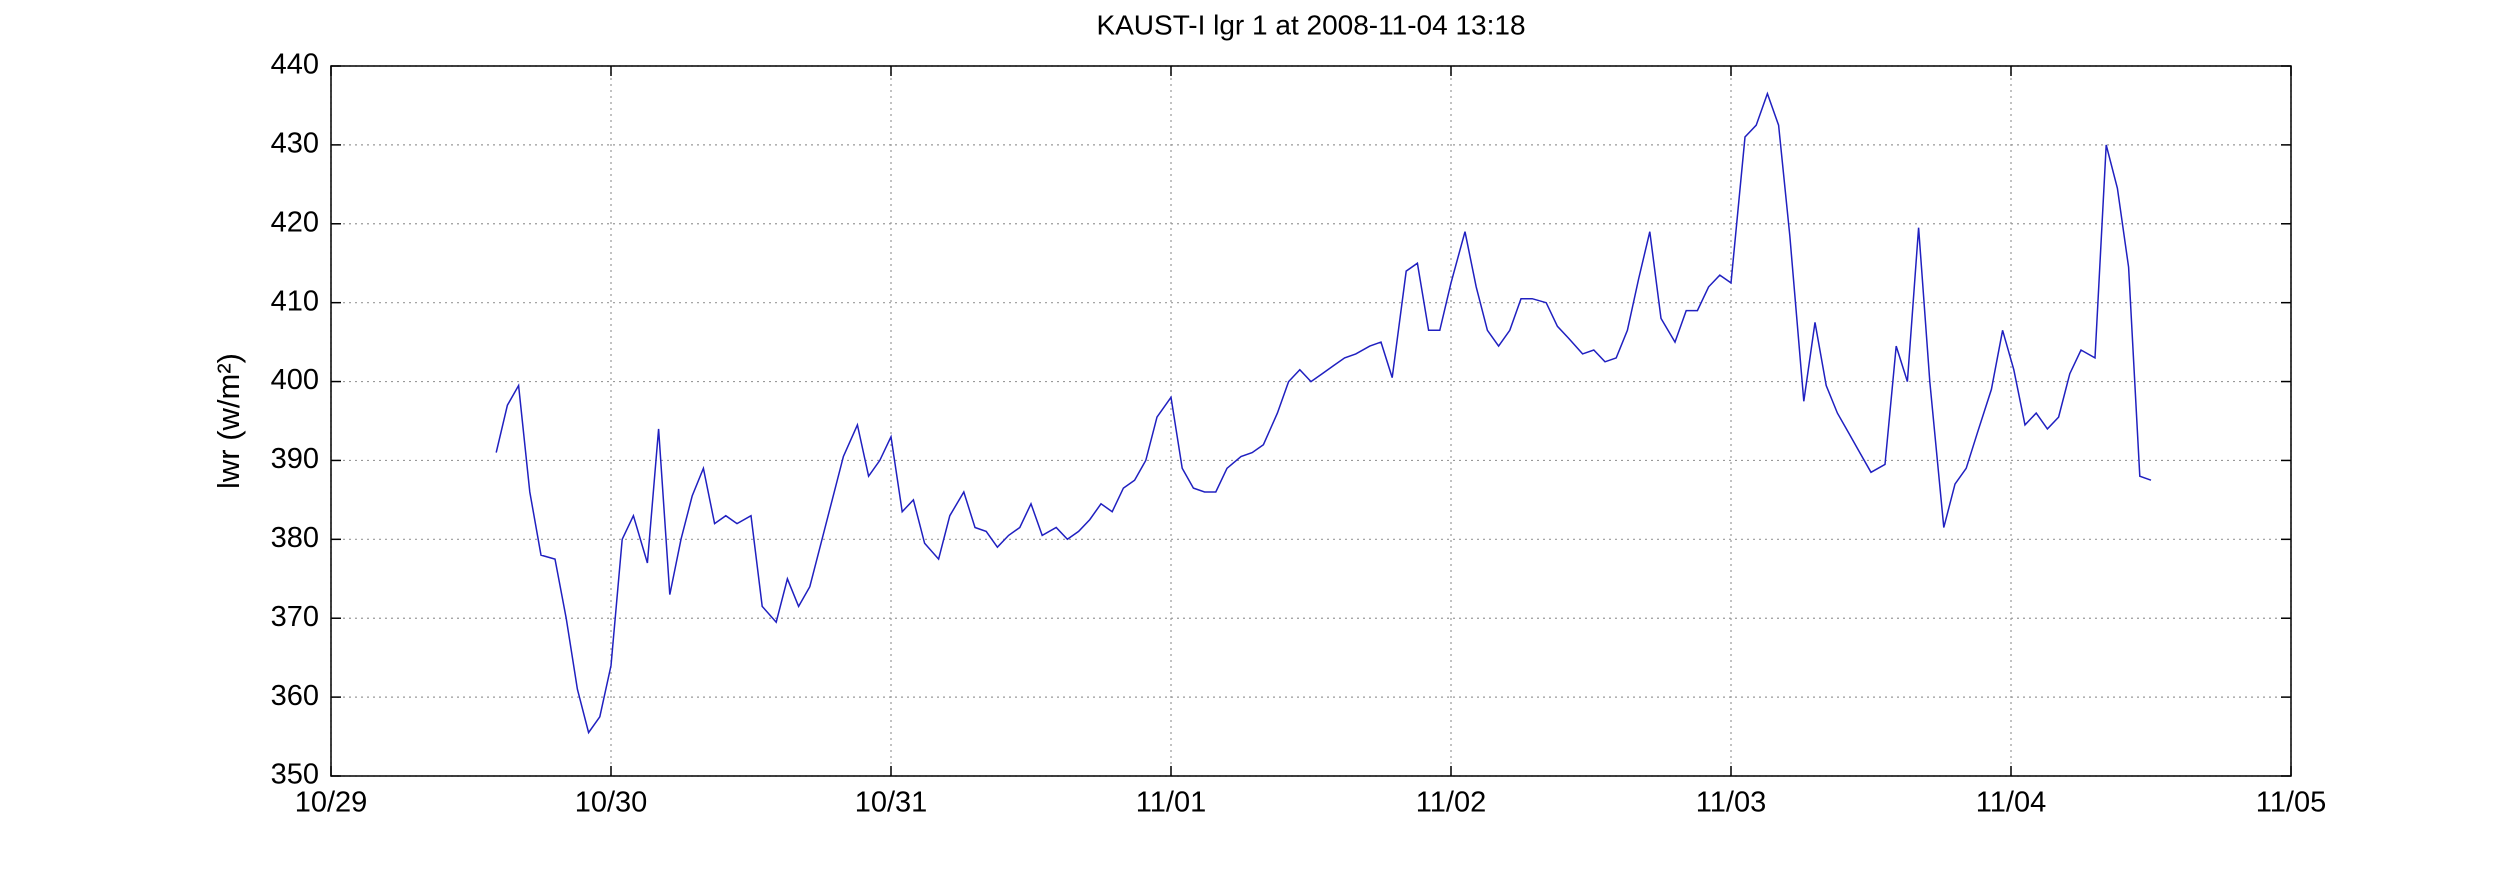 Image resolution: width=2503 pixels, height=875 pixels. I want to click on y-tick-label: 370, so click(295, 617).